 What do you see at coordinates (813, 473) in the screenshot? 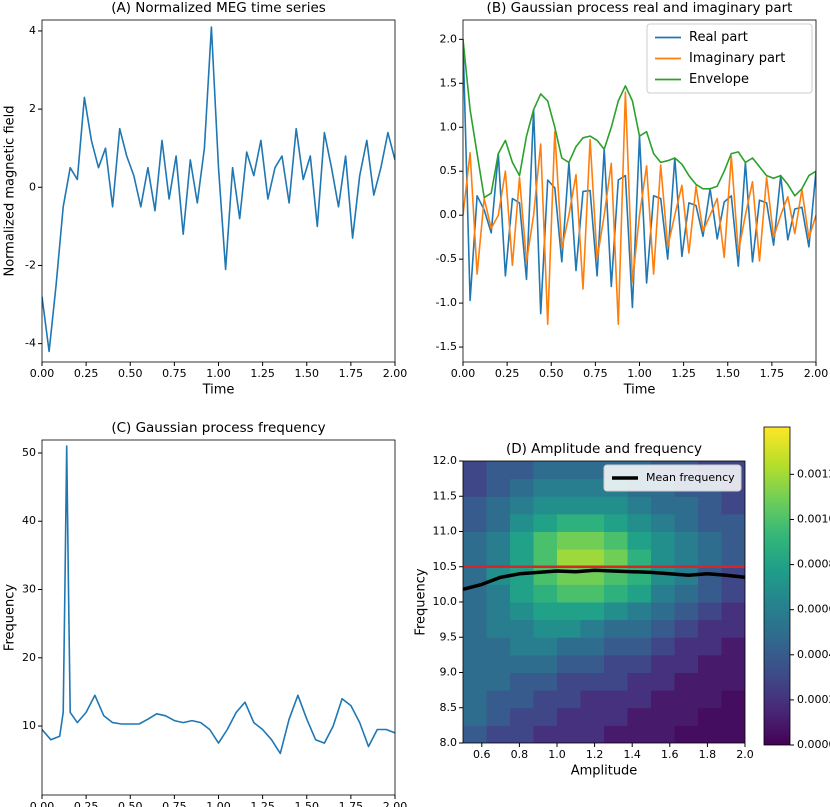
I see `colorbar-tick-label: 0.0012` at bounding box center [813, 473].